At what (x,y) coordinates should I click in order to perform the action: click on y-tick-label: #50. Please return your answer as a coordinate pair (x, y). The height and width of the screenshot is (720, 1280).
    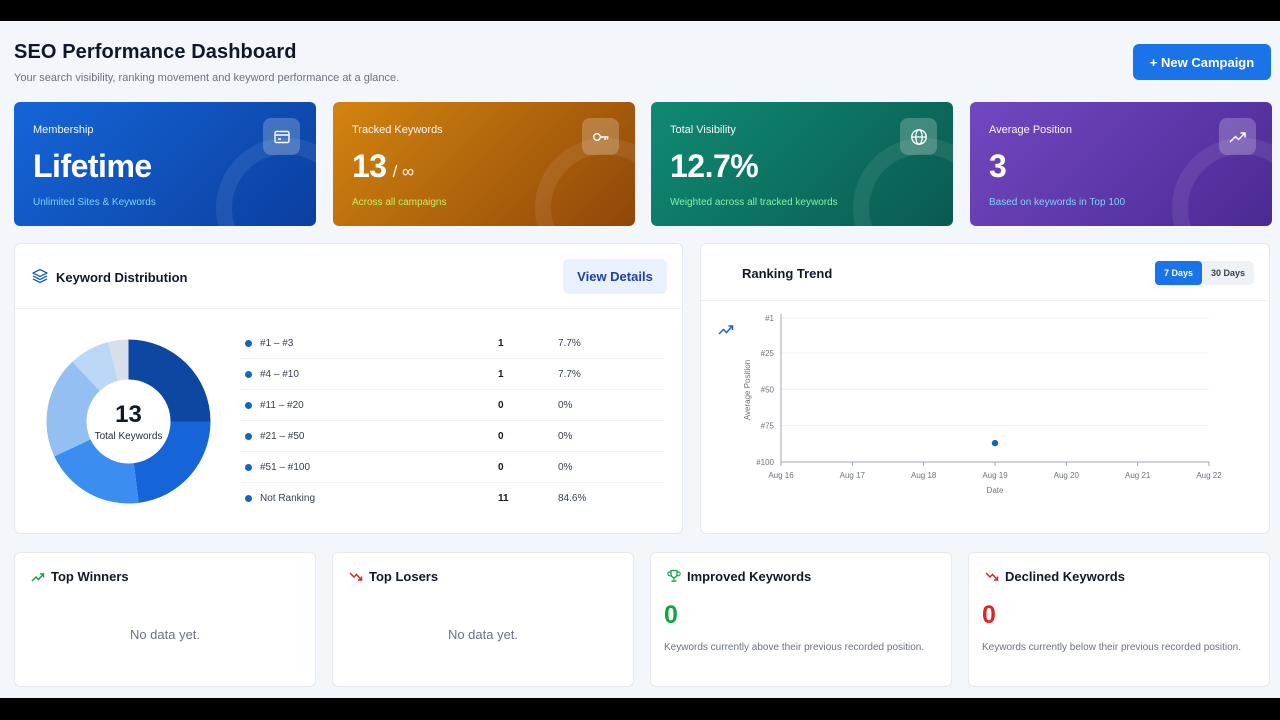
    Looking at the image, I should click on (768, 389).